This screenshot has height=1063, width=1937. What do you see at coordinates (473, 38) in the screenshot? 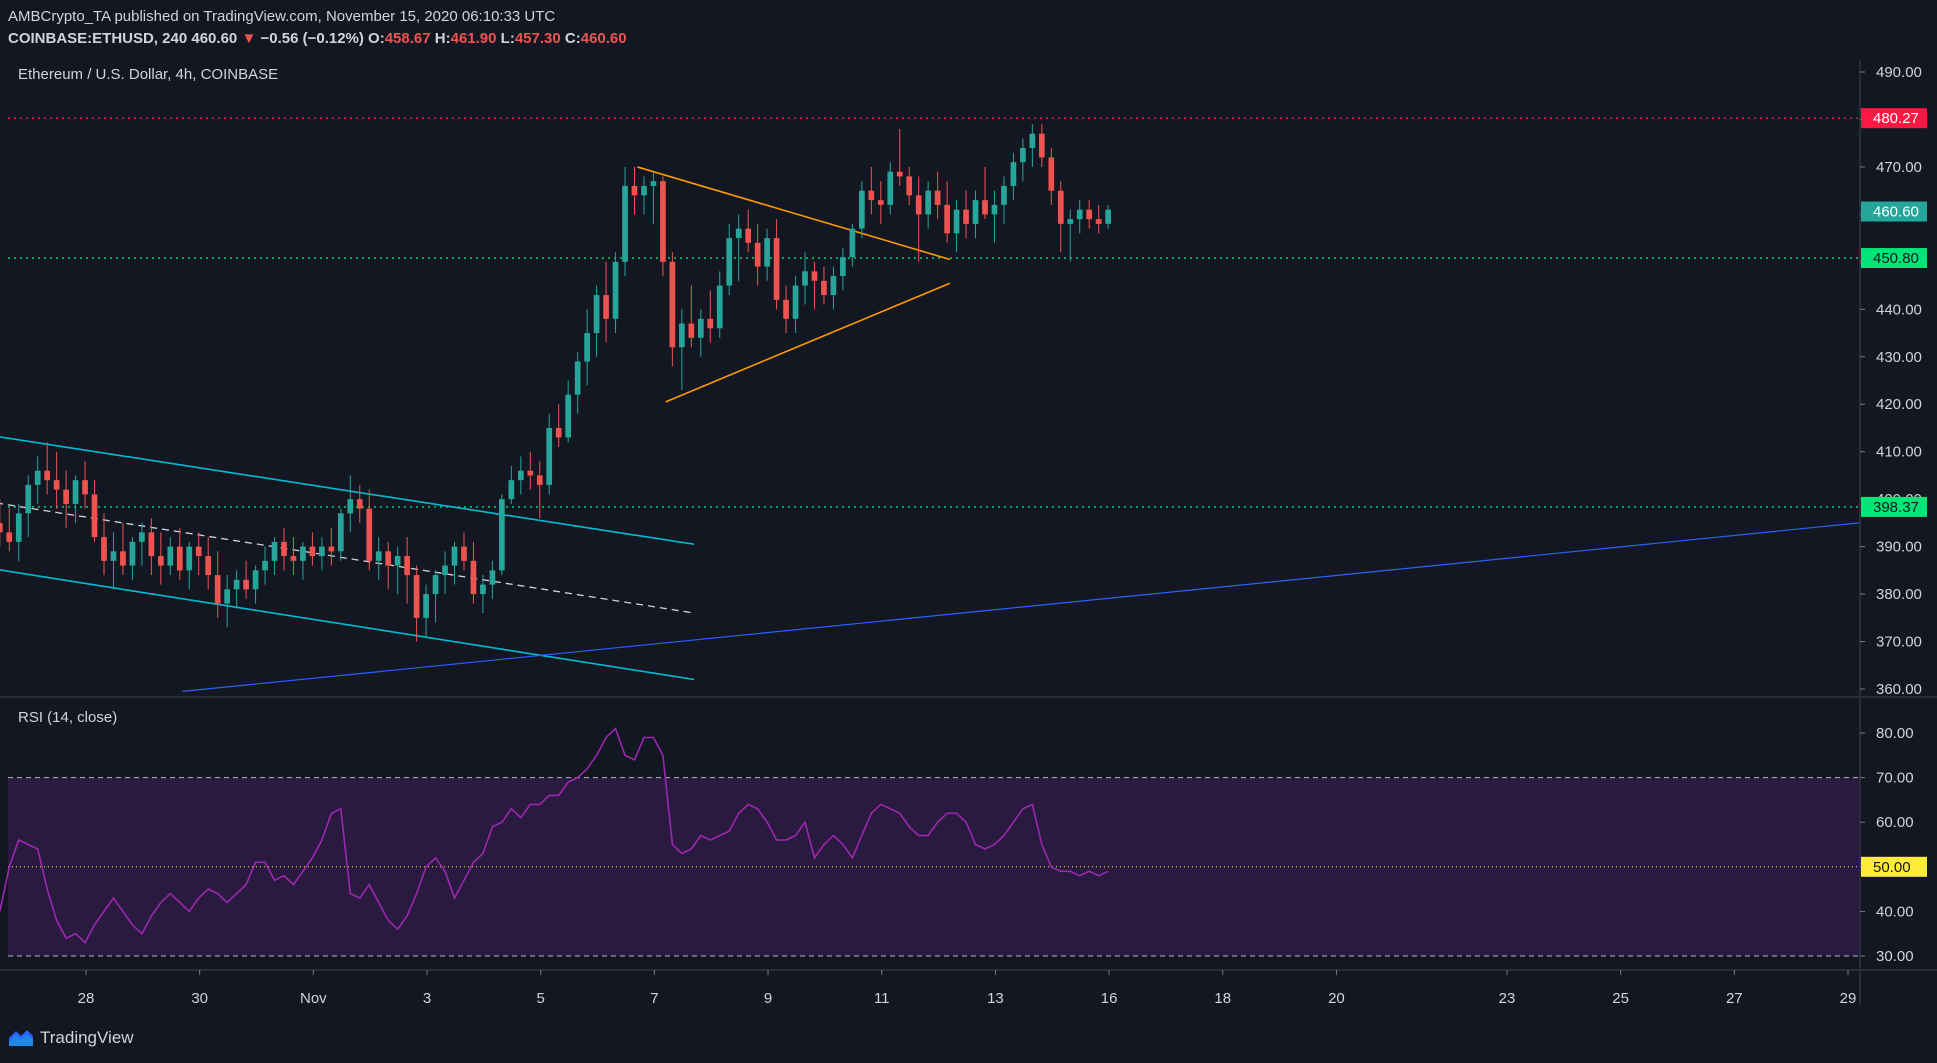
I see `high-value: 461.90` at bounding box center [473, 38].